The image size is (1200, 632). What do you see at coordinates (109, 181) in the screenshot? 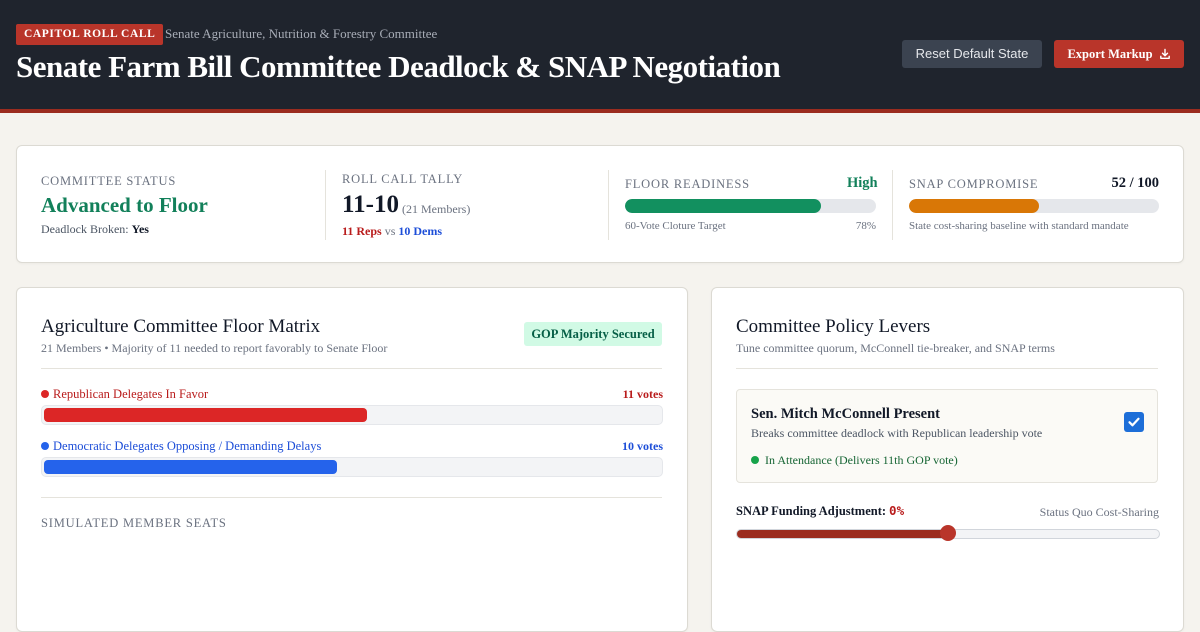
I see `committee-status-label: COMMITTEE STATUS` at bounding box center [109, 181].